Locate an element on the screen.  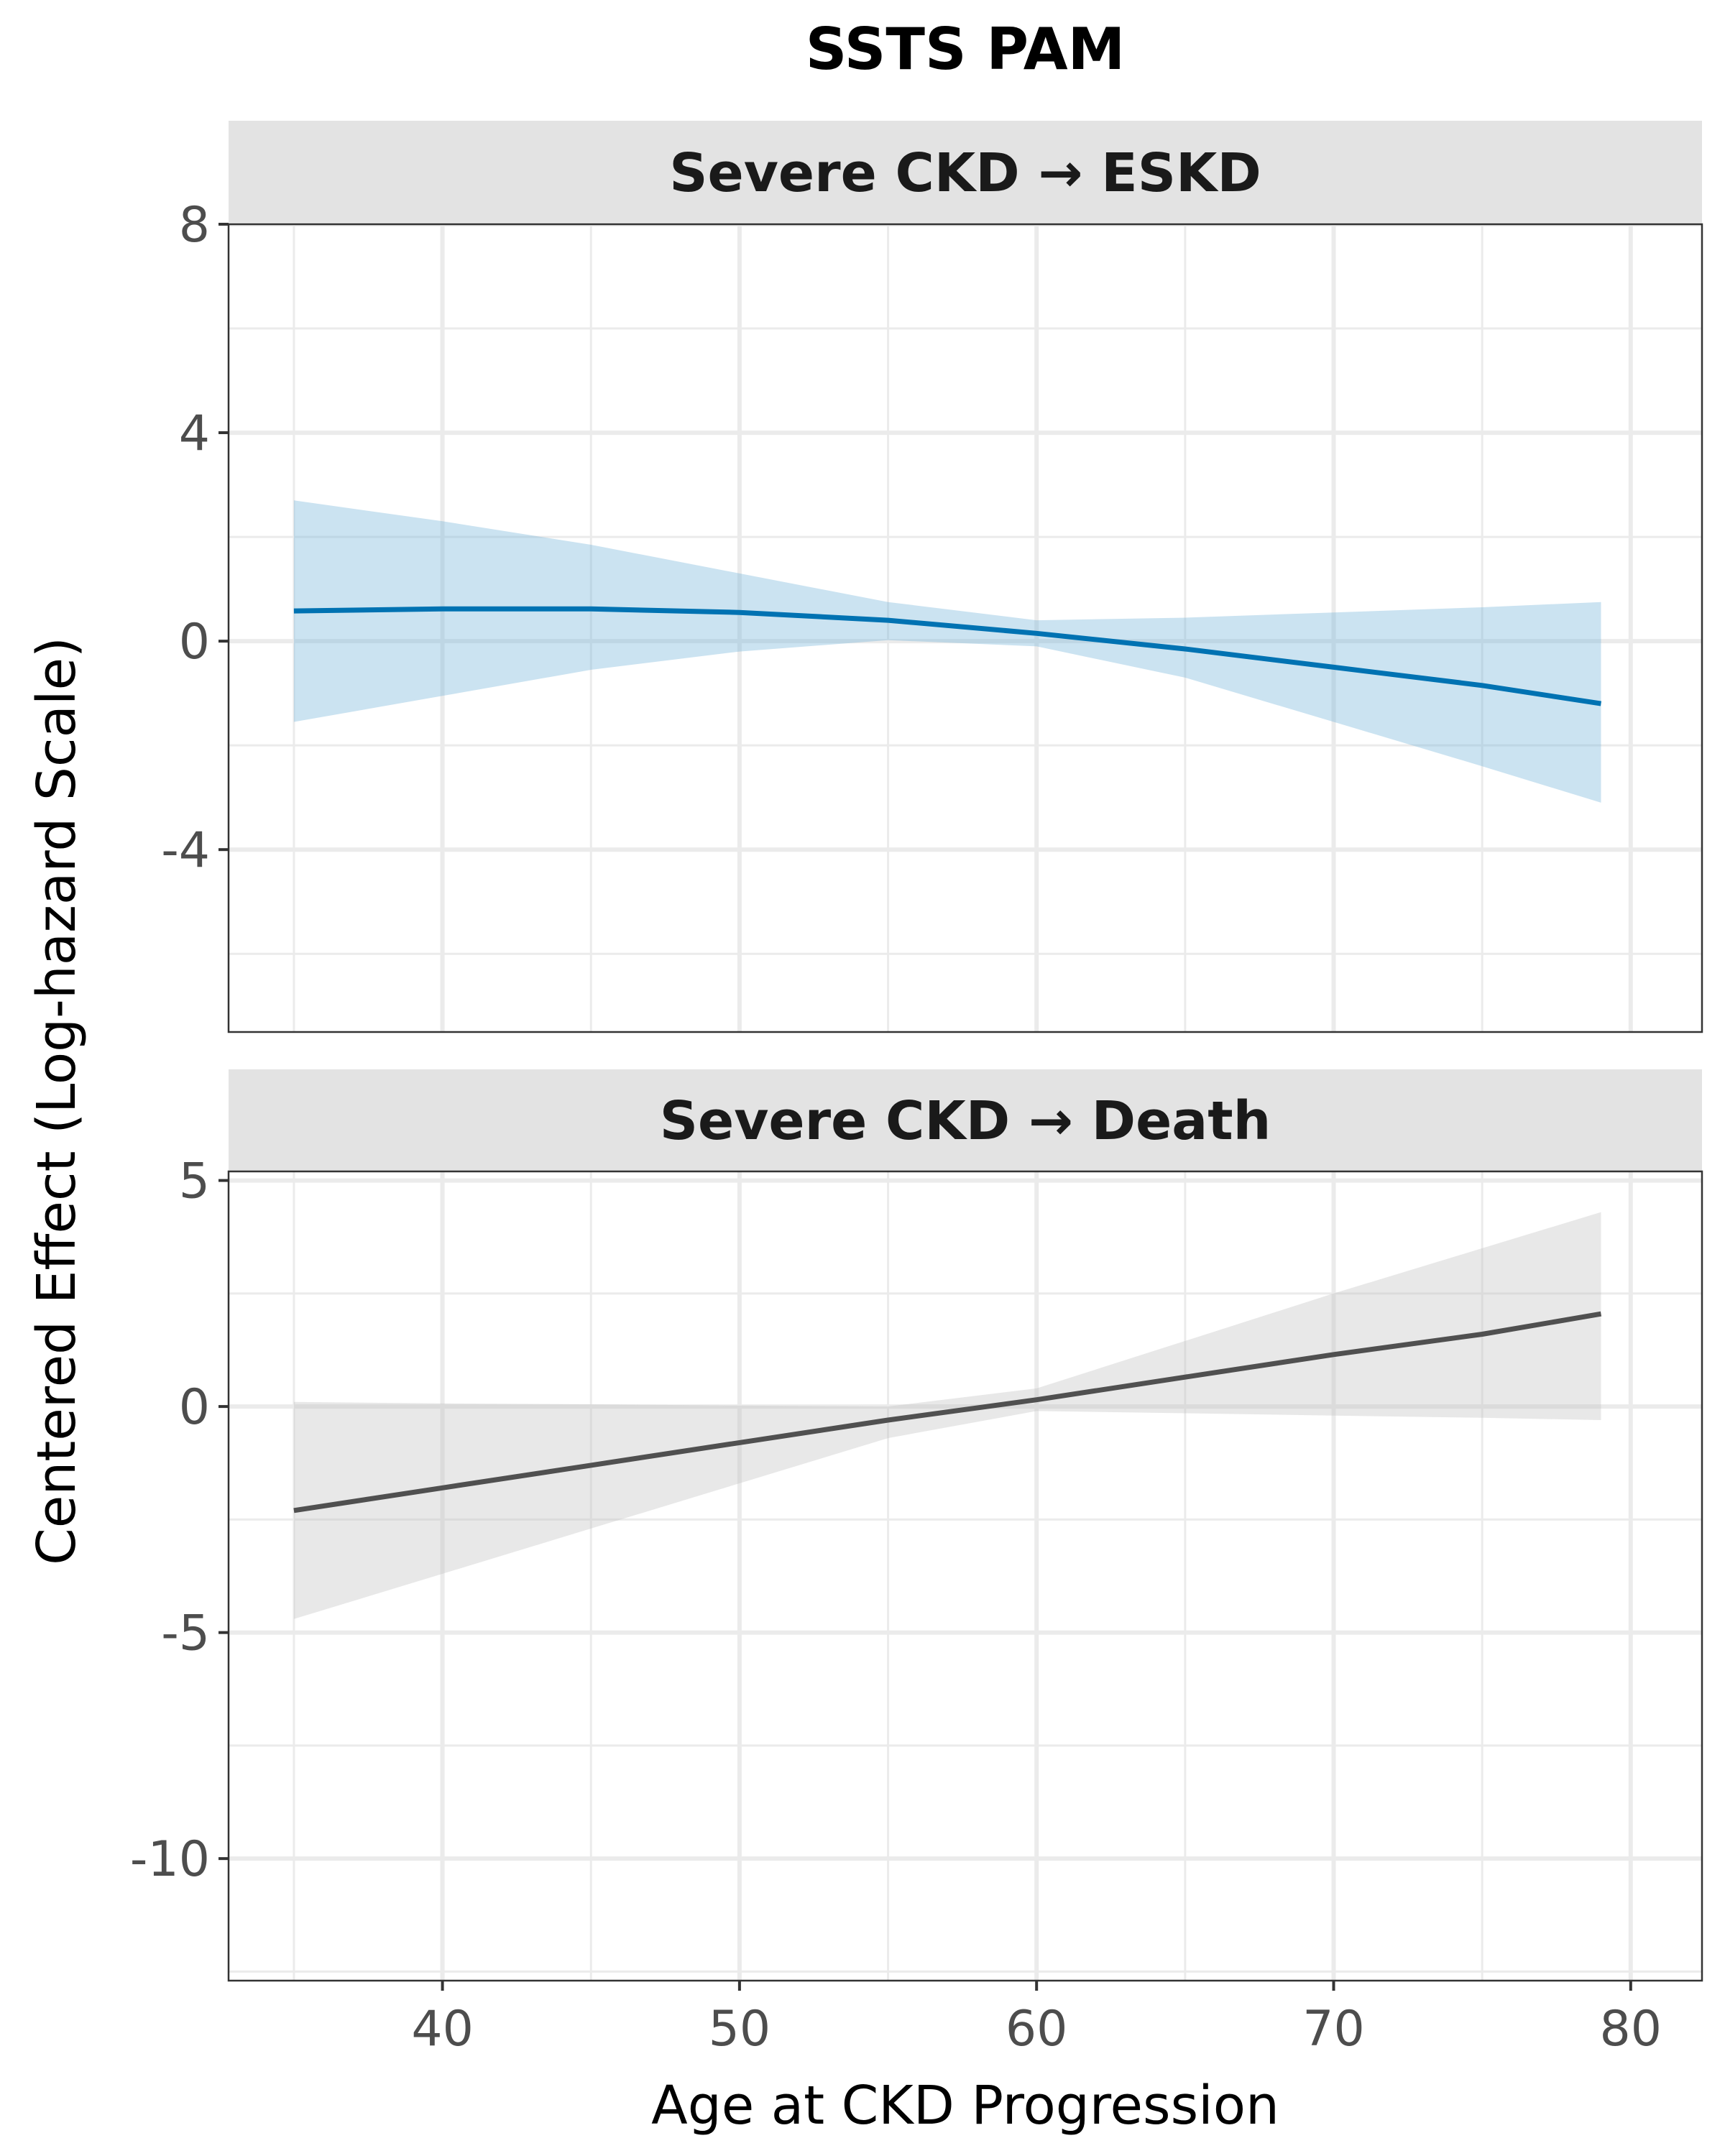
y-tick-label: 4 is located at coordinates (194, 434).